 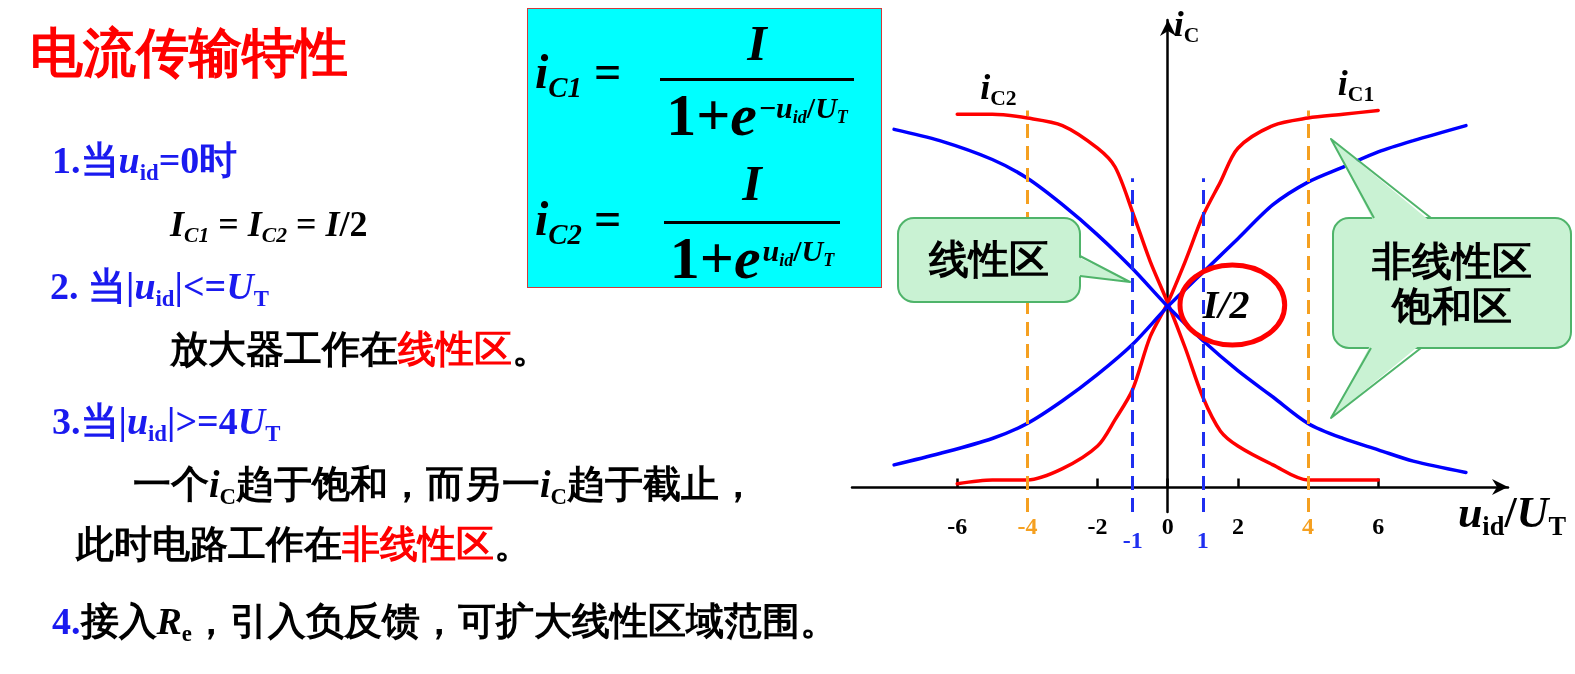 What do you see at coordinates (1167, 526) in the screenshot?
I see `x-tick-label: 0` at bounding box center [1167, 526].